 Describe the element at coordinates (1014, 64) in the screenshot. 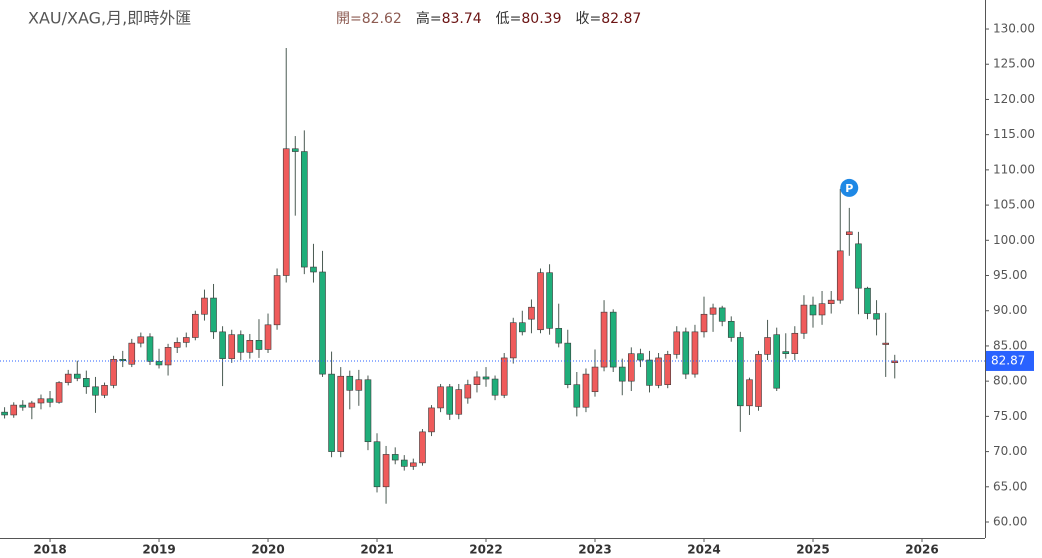

I see `y-tick-label: 125.00` at that location.